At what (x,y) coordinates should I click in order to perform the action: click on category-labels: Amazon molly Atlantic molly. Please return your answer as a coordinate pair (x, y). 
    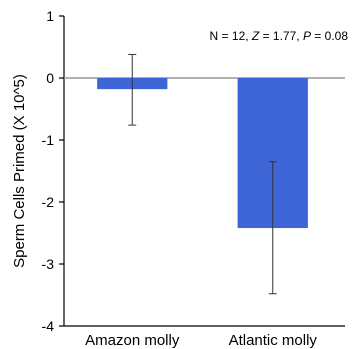
    Looking at the image, I should click on (201, 340).